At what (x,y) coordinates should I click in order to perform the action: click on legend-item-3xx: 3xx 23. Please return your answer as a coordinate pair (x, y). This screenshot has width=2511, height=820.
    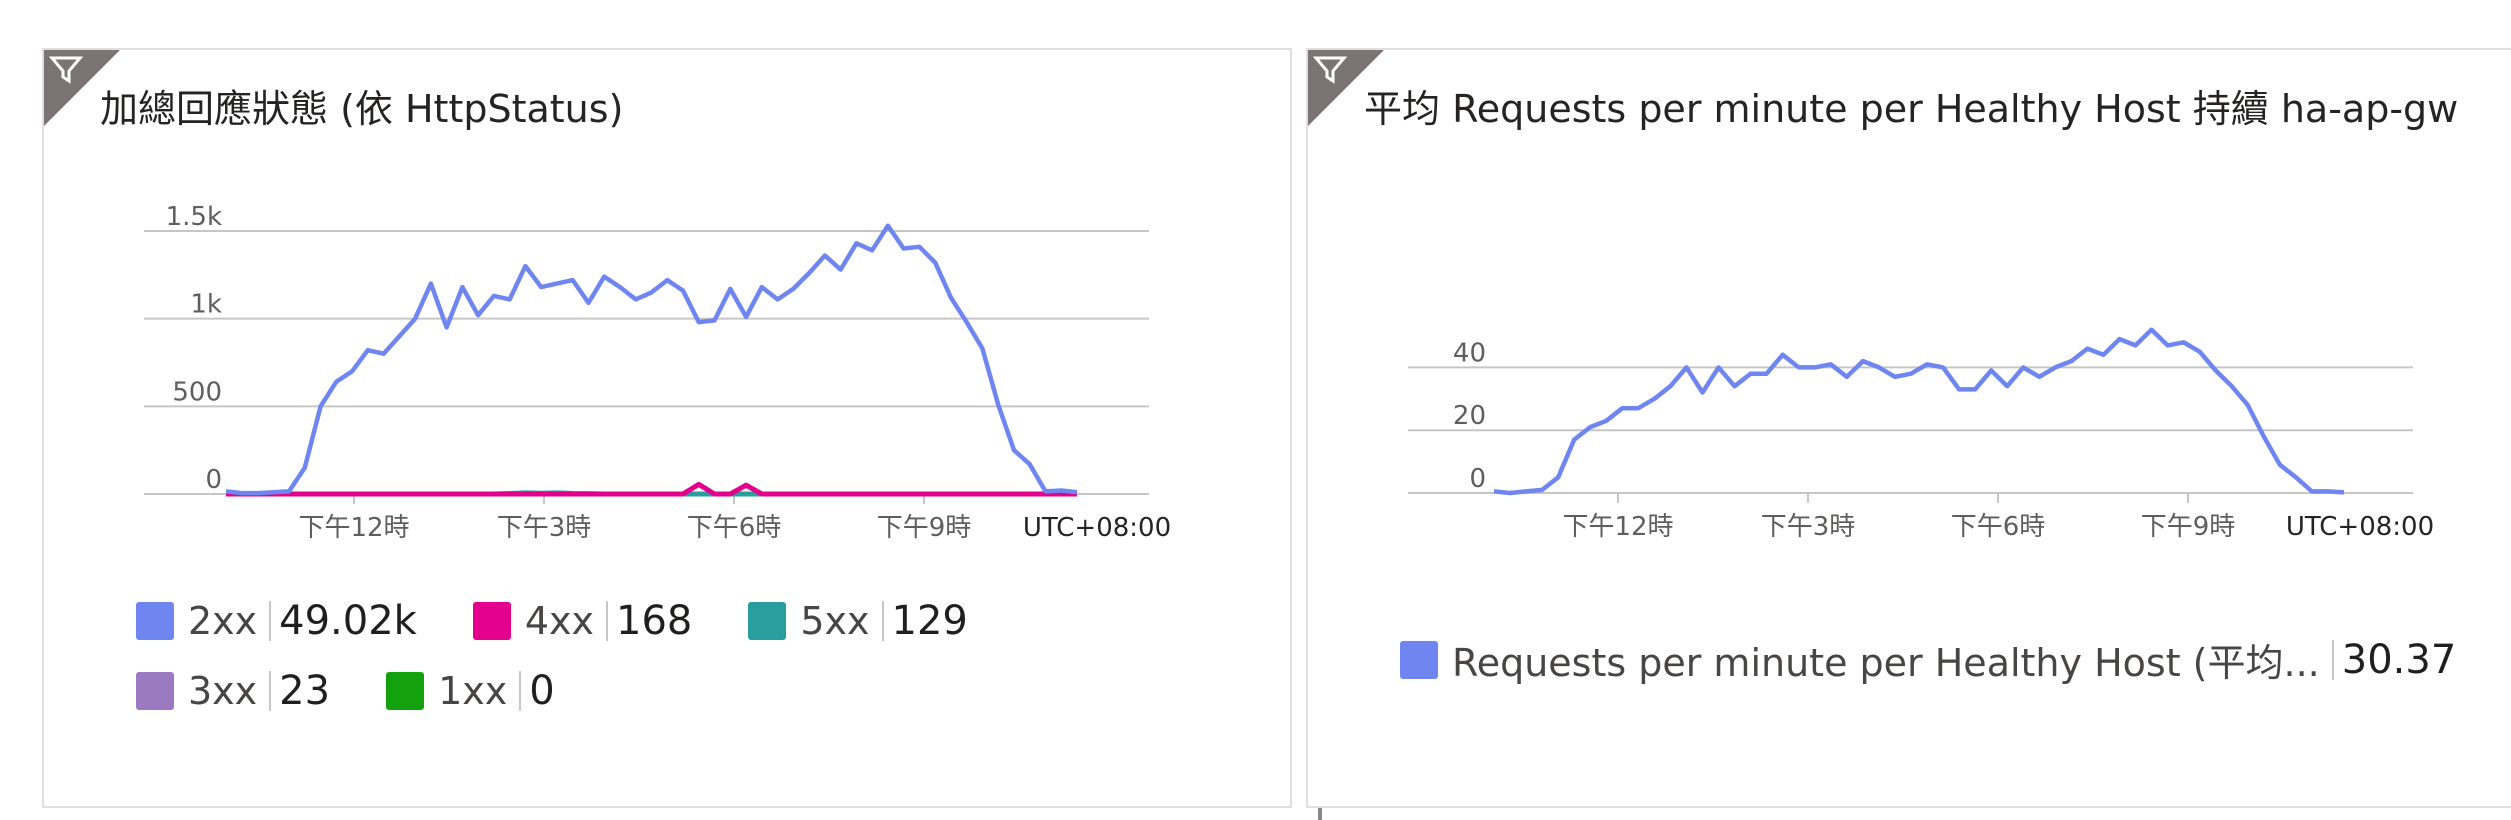
    Looking at the image, I should click on (233, 691).